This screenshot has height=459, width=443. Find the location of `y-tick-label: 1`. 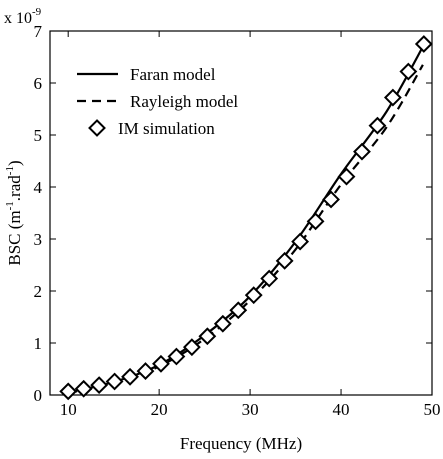

y-tick-label: 1 is located at coordinates (38, 343).